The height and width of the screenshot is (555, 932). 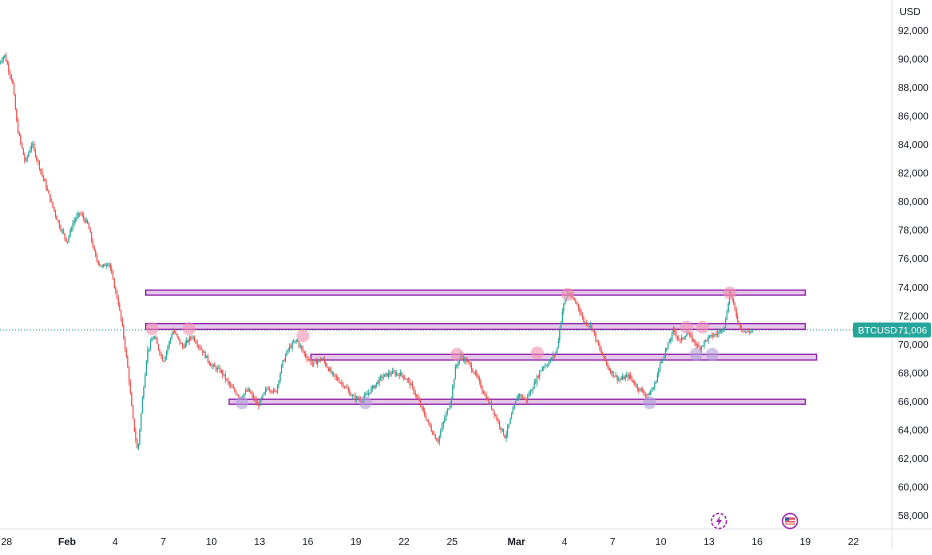 What do you see at coordinates (430, 542) in the screenshot?
I see `time-axis: 28 Feb 4 7 10 13 16 19 22 25 Mar 4 7 10 13 16 19 22` at bounding box center [430, 542].